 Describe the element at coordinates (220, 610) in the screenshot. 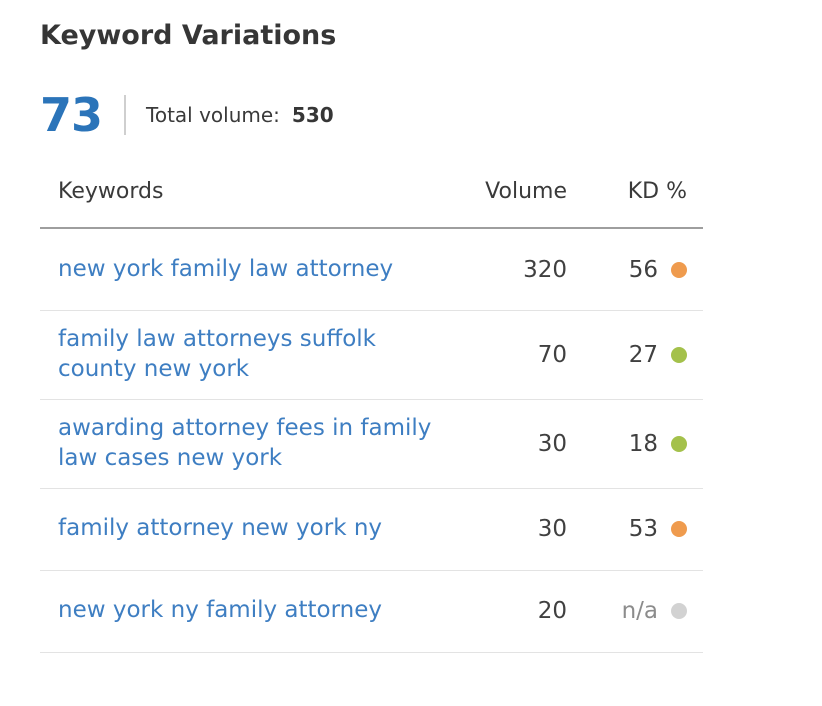

I see `keyword-link: new york ny family attorney` at that location.